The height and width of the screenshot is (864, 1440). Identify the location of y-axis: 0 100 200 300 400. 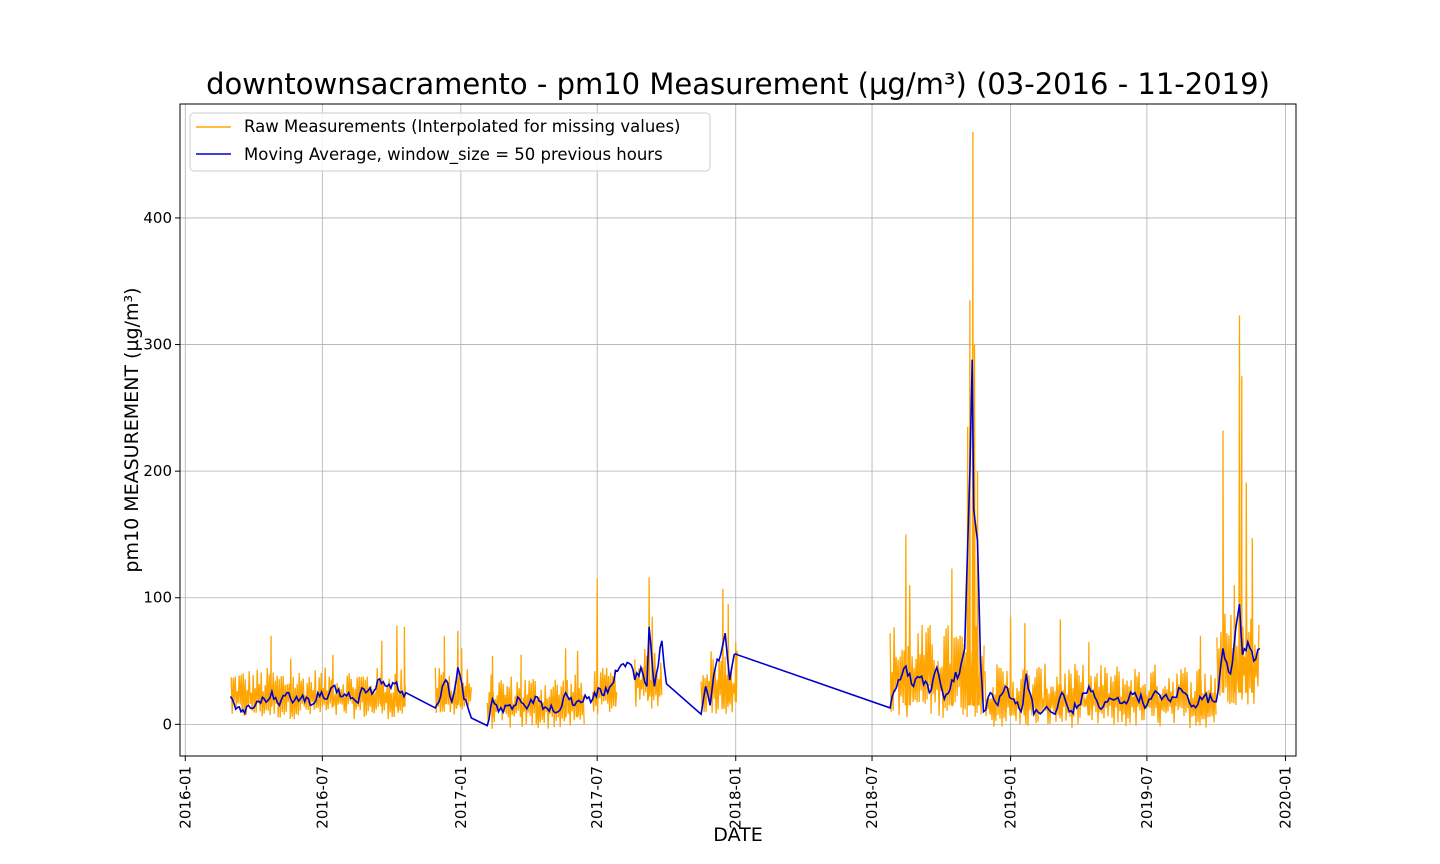
(161, 471).